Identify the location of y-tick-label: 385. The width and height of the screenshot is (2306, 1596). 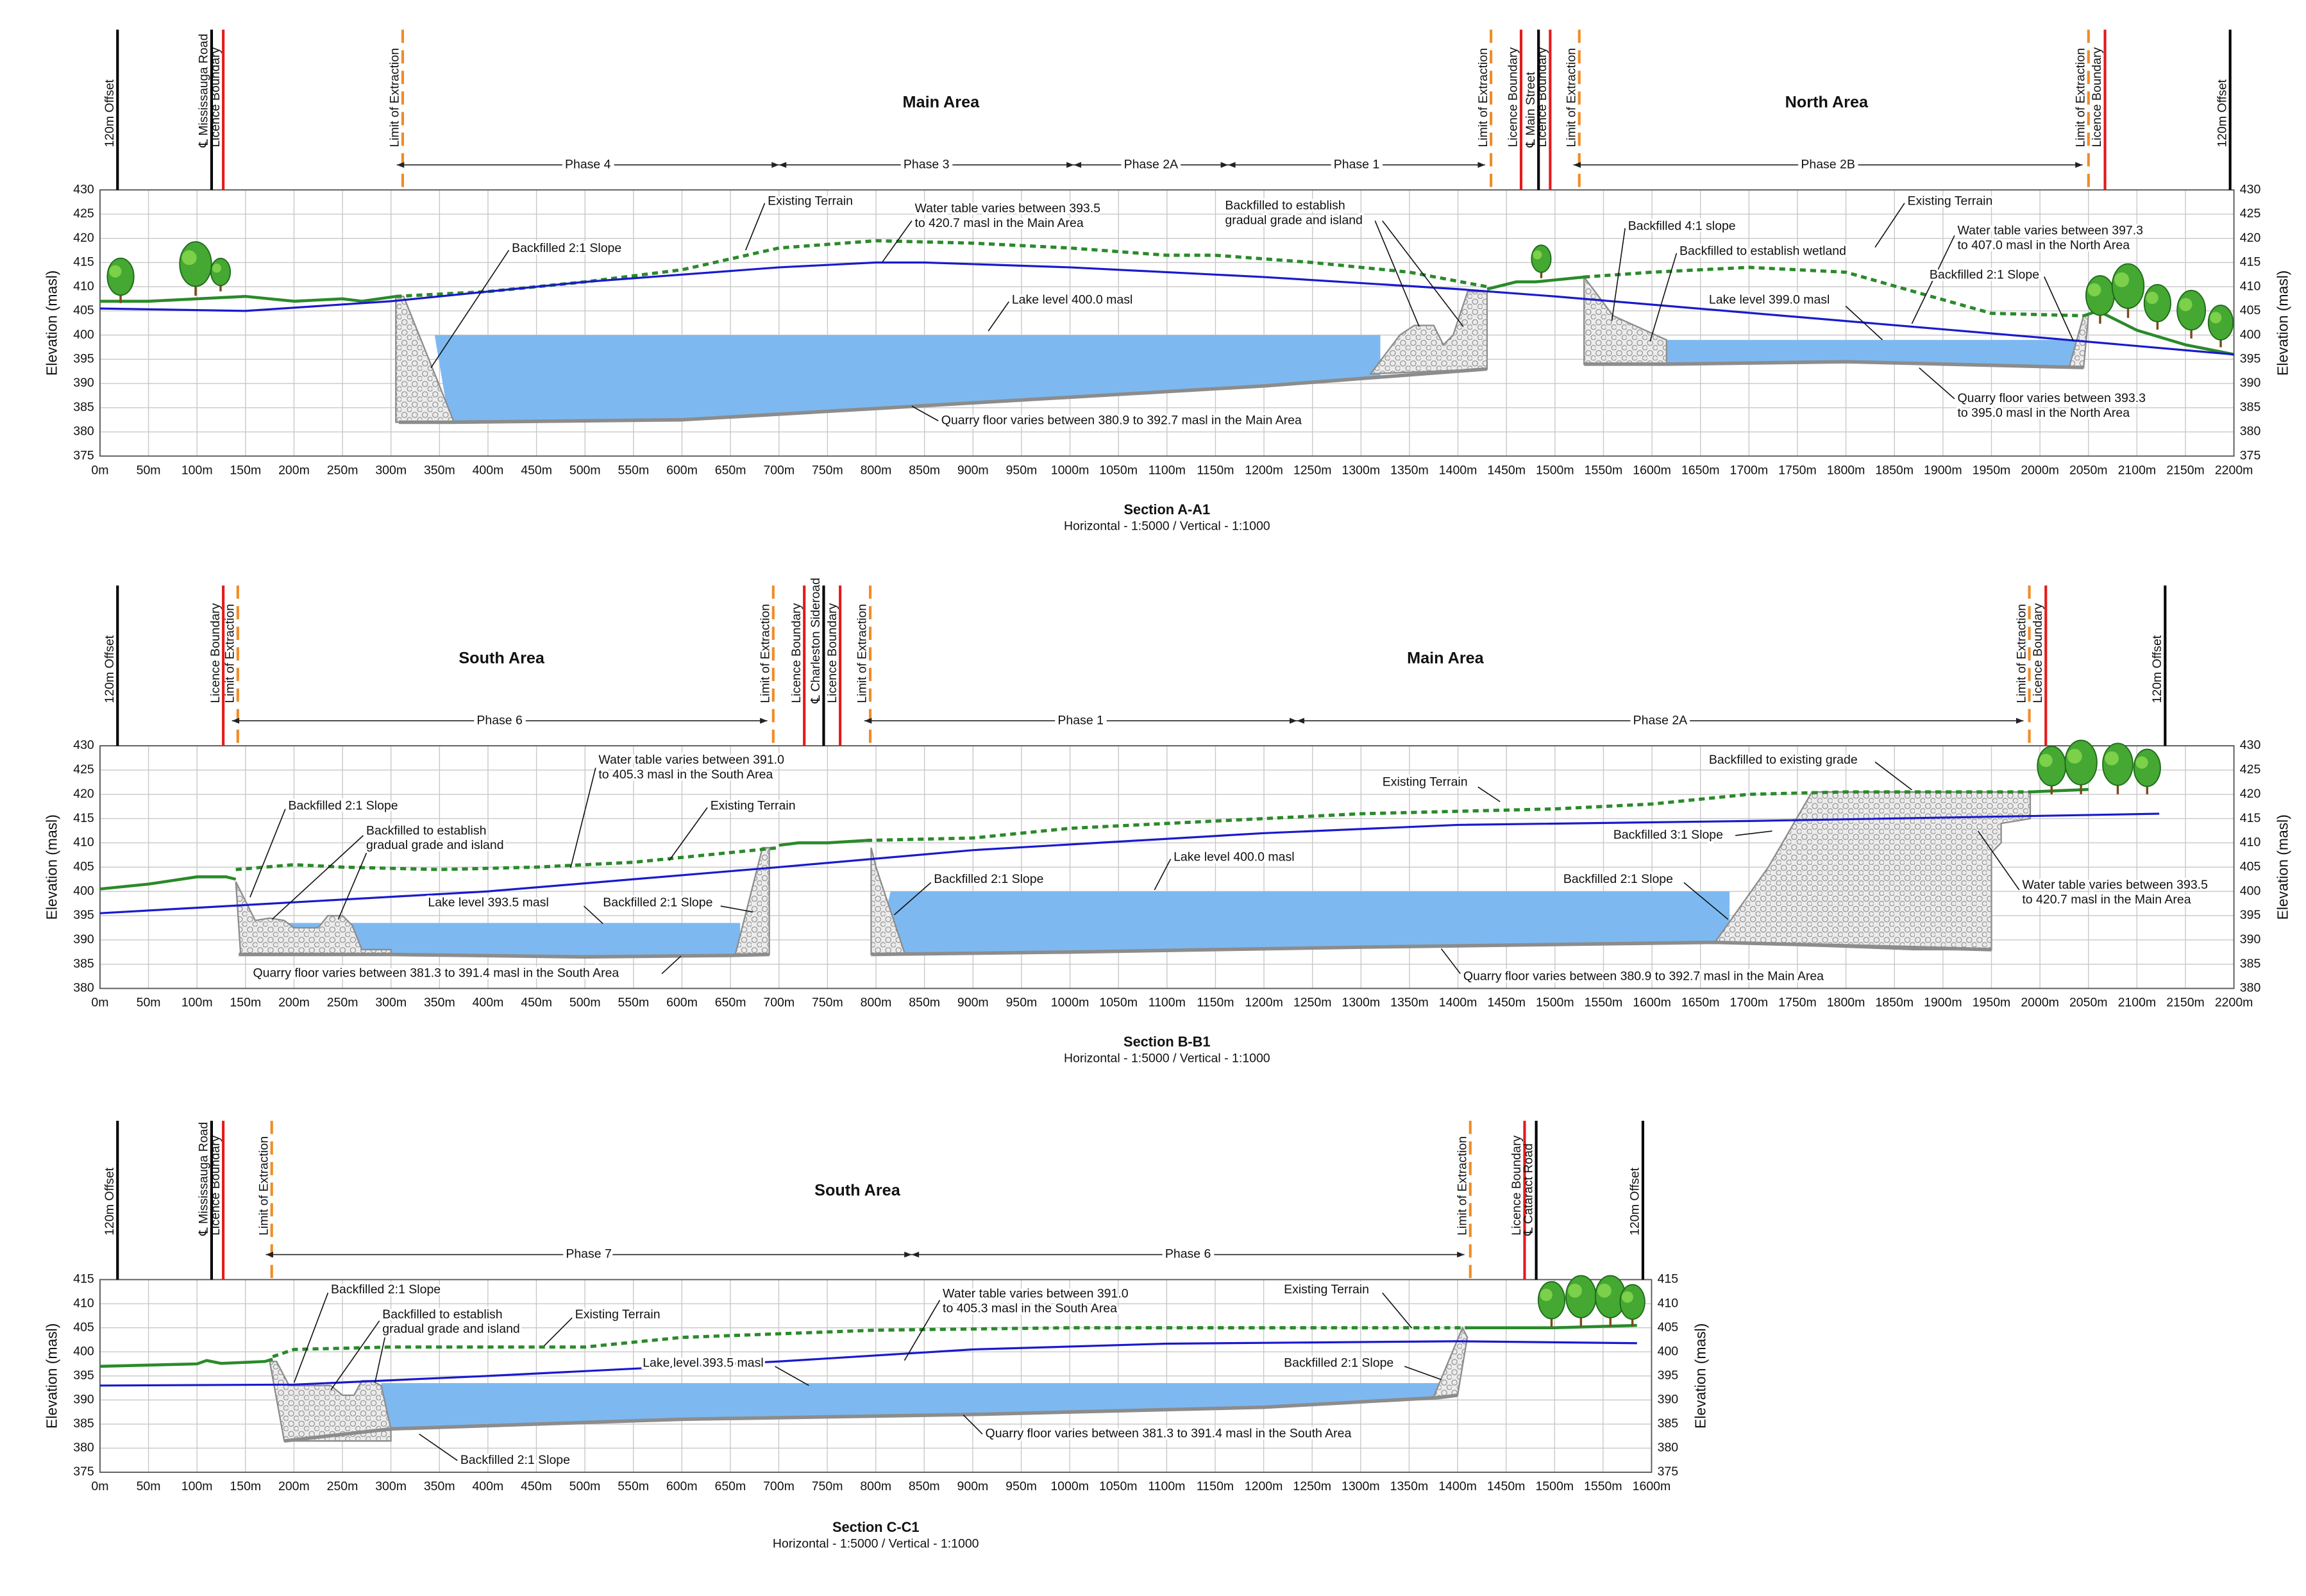
(83, 1423).